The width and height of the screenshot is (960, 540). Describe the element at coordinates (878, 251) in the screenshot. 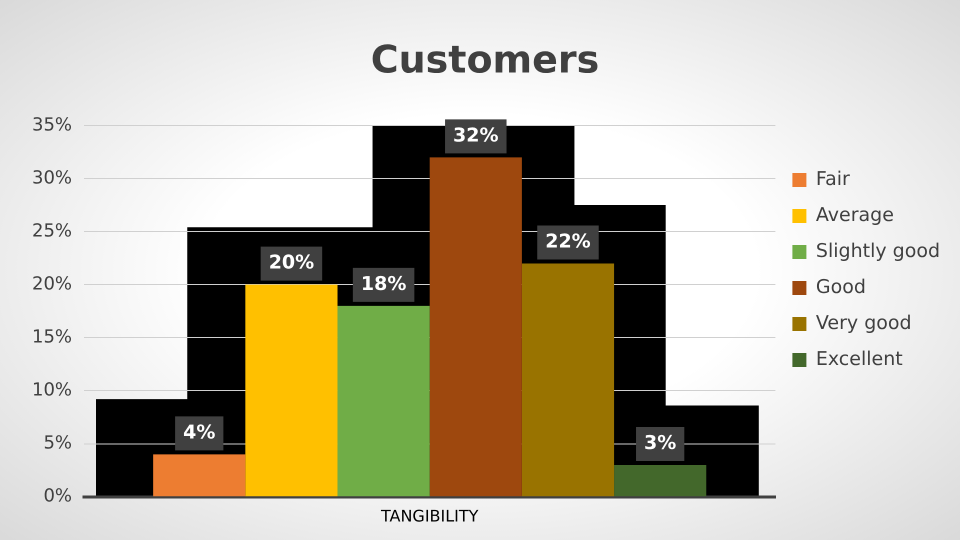

I see `legend-label: Slightly good` at that location.